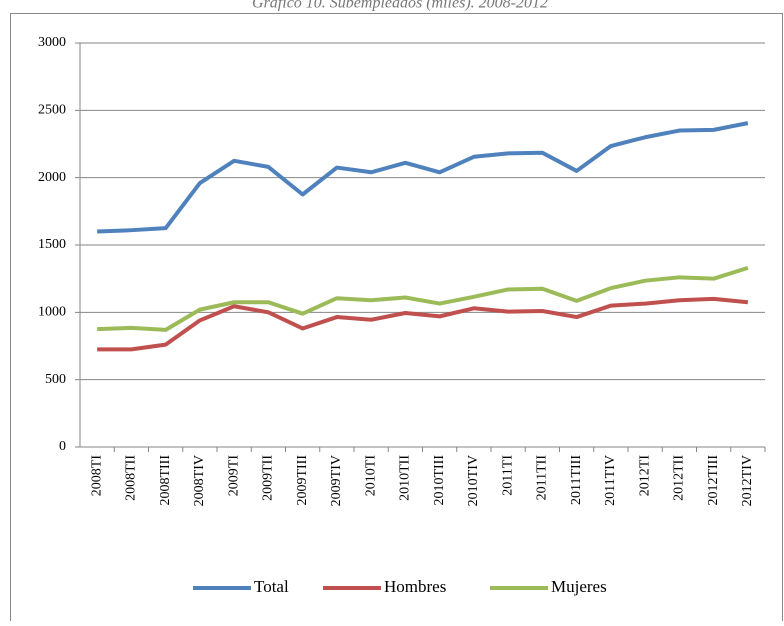 This screenshot has width=784, height=626. Describe the element at coordinates (542, 478) in the screenshot. I see `x-tick-label: 2011TII` at that location.